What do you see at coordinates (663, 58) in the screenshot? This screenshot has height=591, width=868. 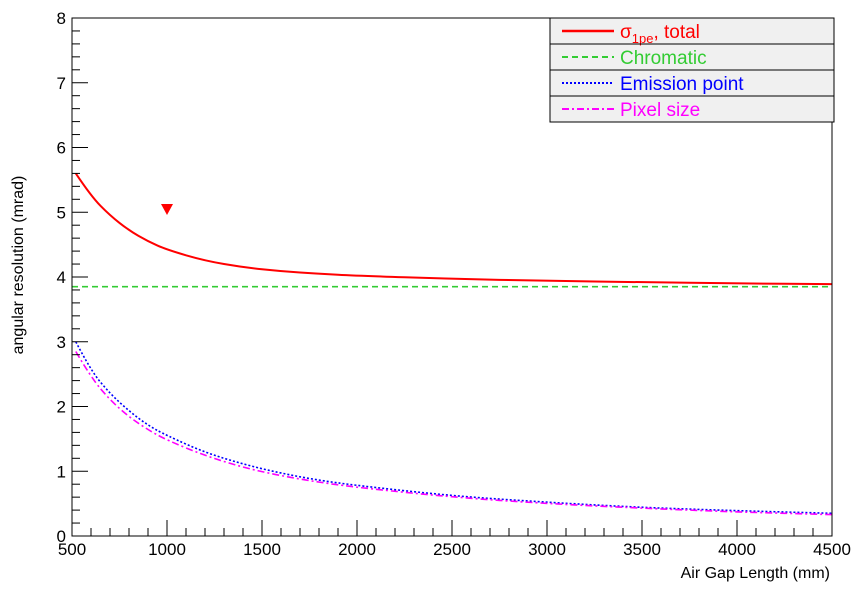 I see `legend-label-2: Chromatic` at bounding box center [663, 58].